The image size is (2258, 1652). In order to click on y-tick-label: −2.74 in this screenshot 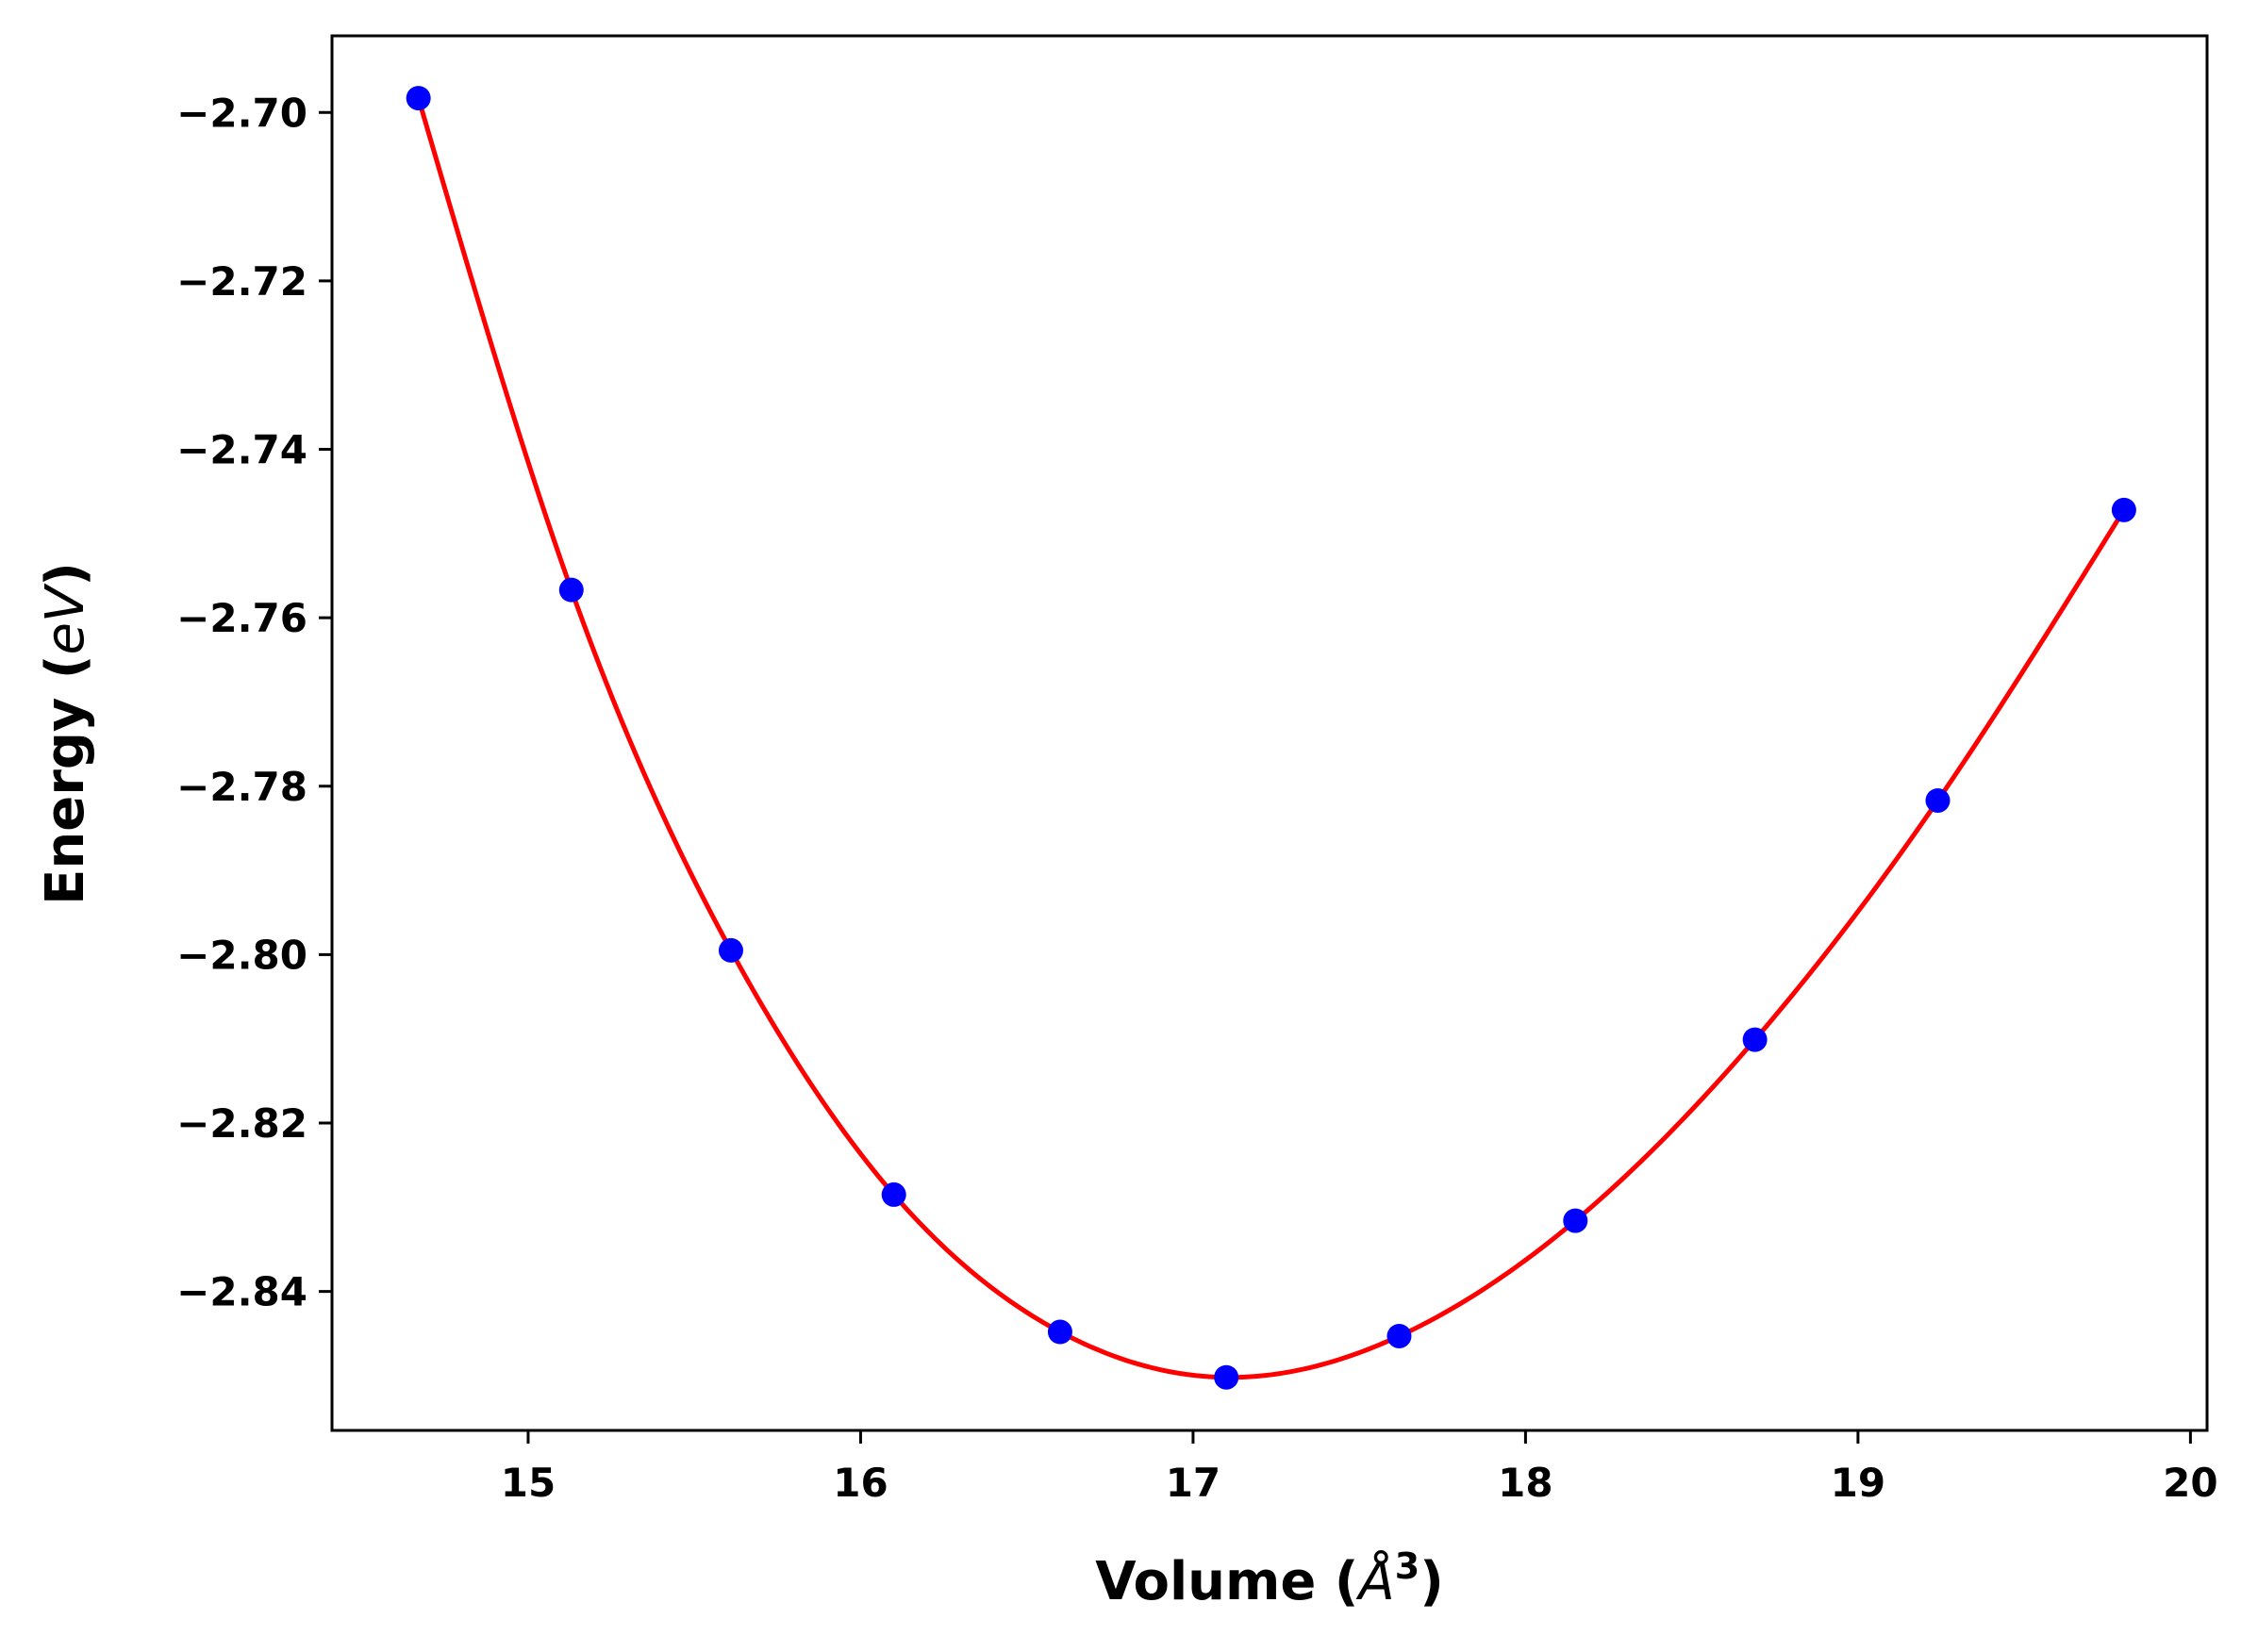, I will do `click(242, 450)`.